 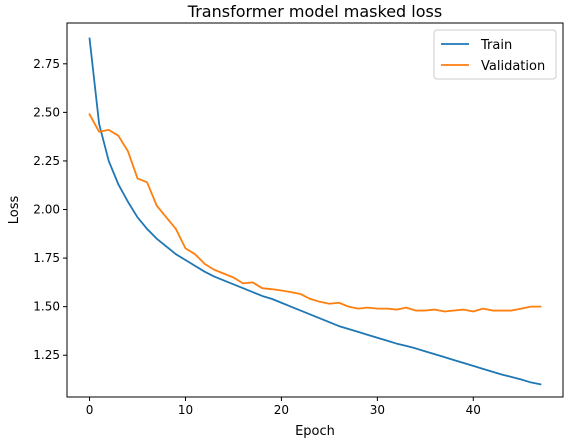 What do you see at coordinates (90, 410) in the screenshot?
I see `x-tick-label: 0` at bounding box center [90, 410].